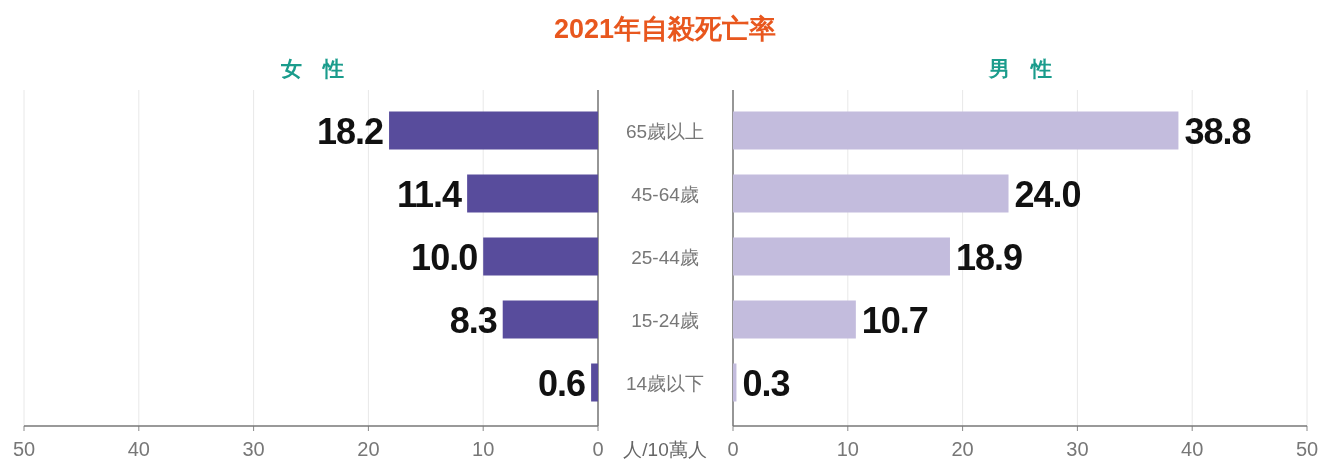 This screenshot has height=461, width=1322. Describe the element at coordinates (473, 320) in the screenshot. I see `text: 8.3` at that location.